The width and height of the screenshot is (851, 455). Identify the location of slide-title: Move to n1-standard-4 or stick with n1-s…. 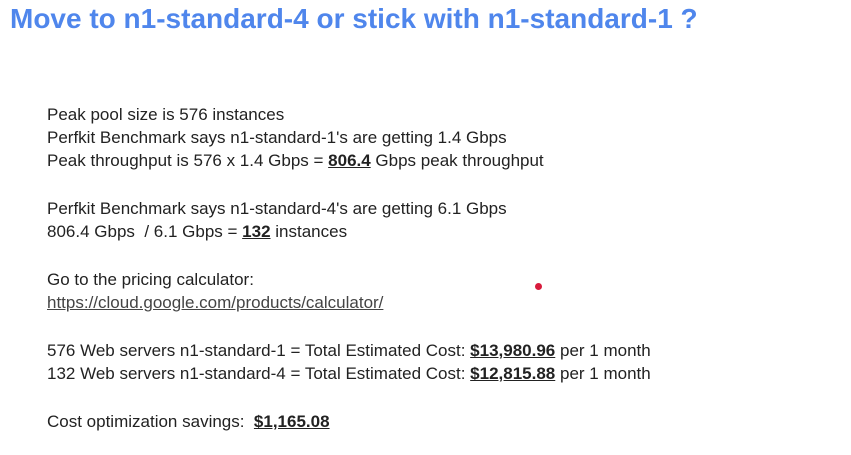
(354, 18).